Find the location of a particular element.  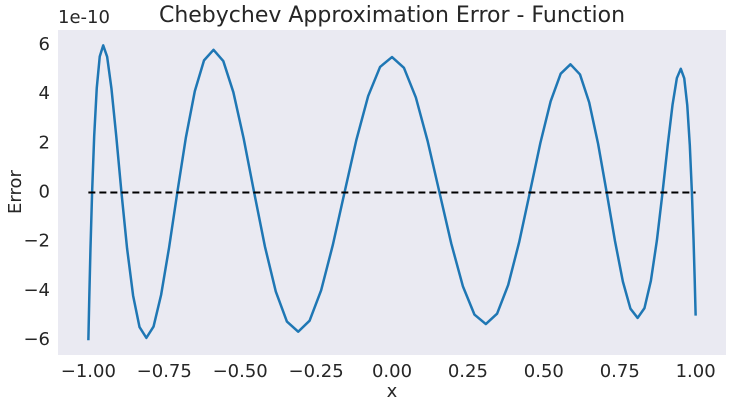

y-axis-label: Error is located at coordinates (15, 191).